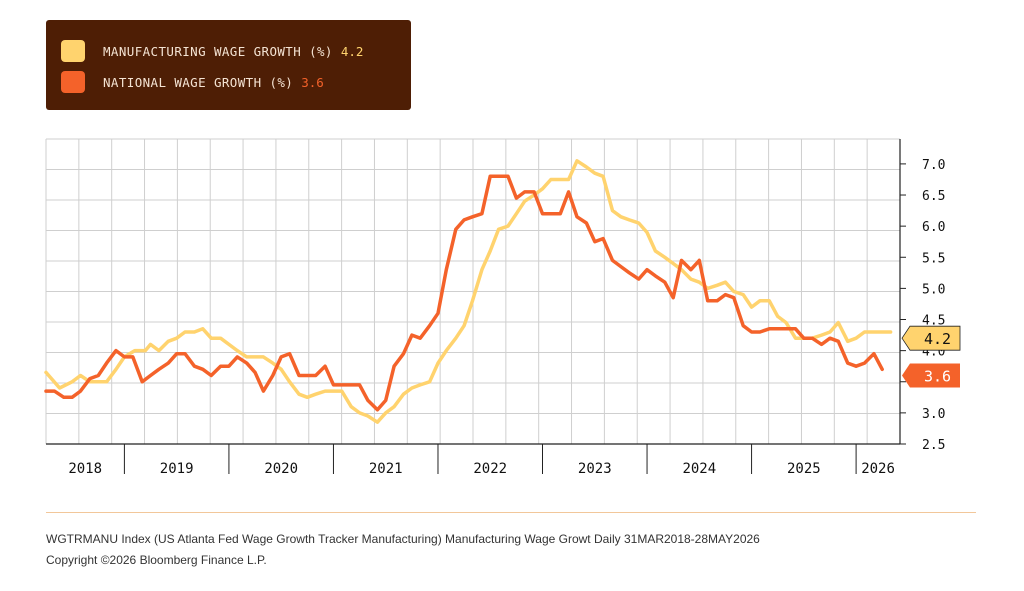 This screenshot has width=1024, height=591. I want to click on y-tick-label: 7.0, so click(933, 165).